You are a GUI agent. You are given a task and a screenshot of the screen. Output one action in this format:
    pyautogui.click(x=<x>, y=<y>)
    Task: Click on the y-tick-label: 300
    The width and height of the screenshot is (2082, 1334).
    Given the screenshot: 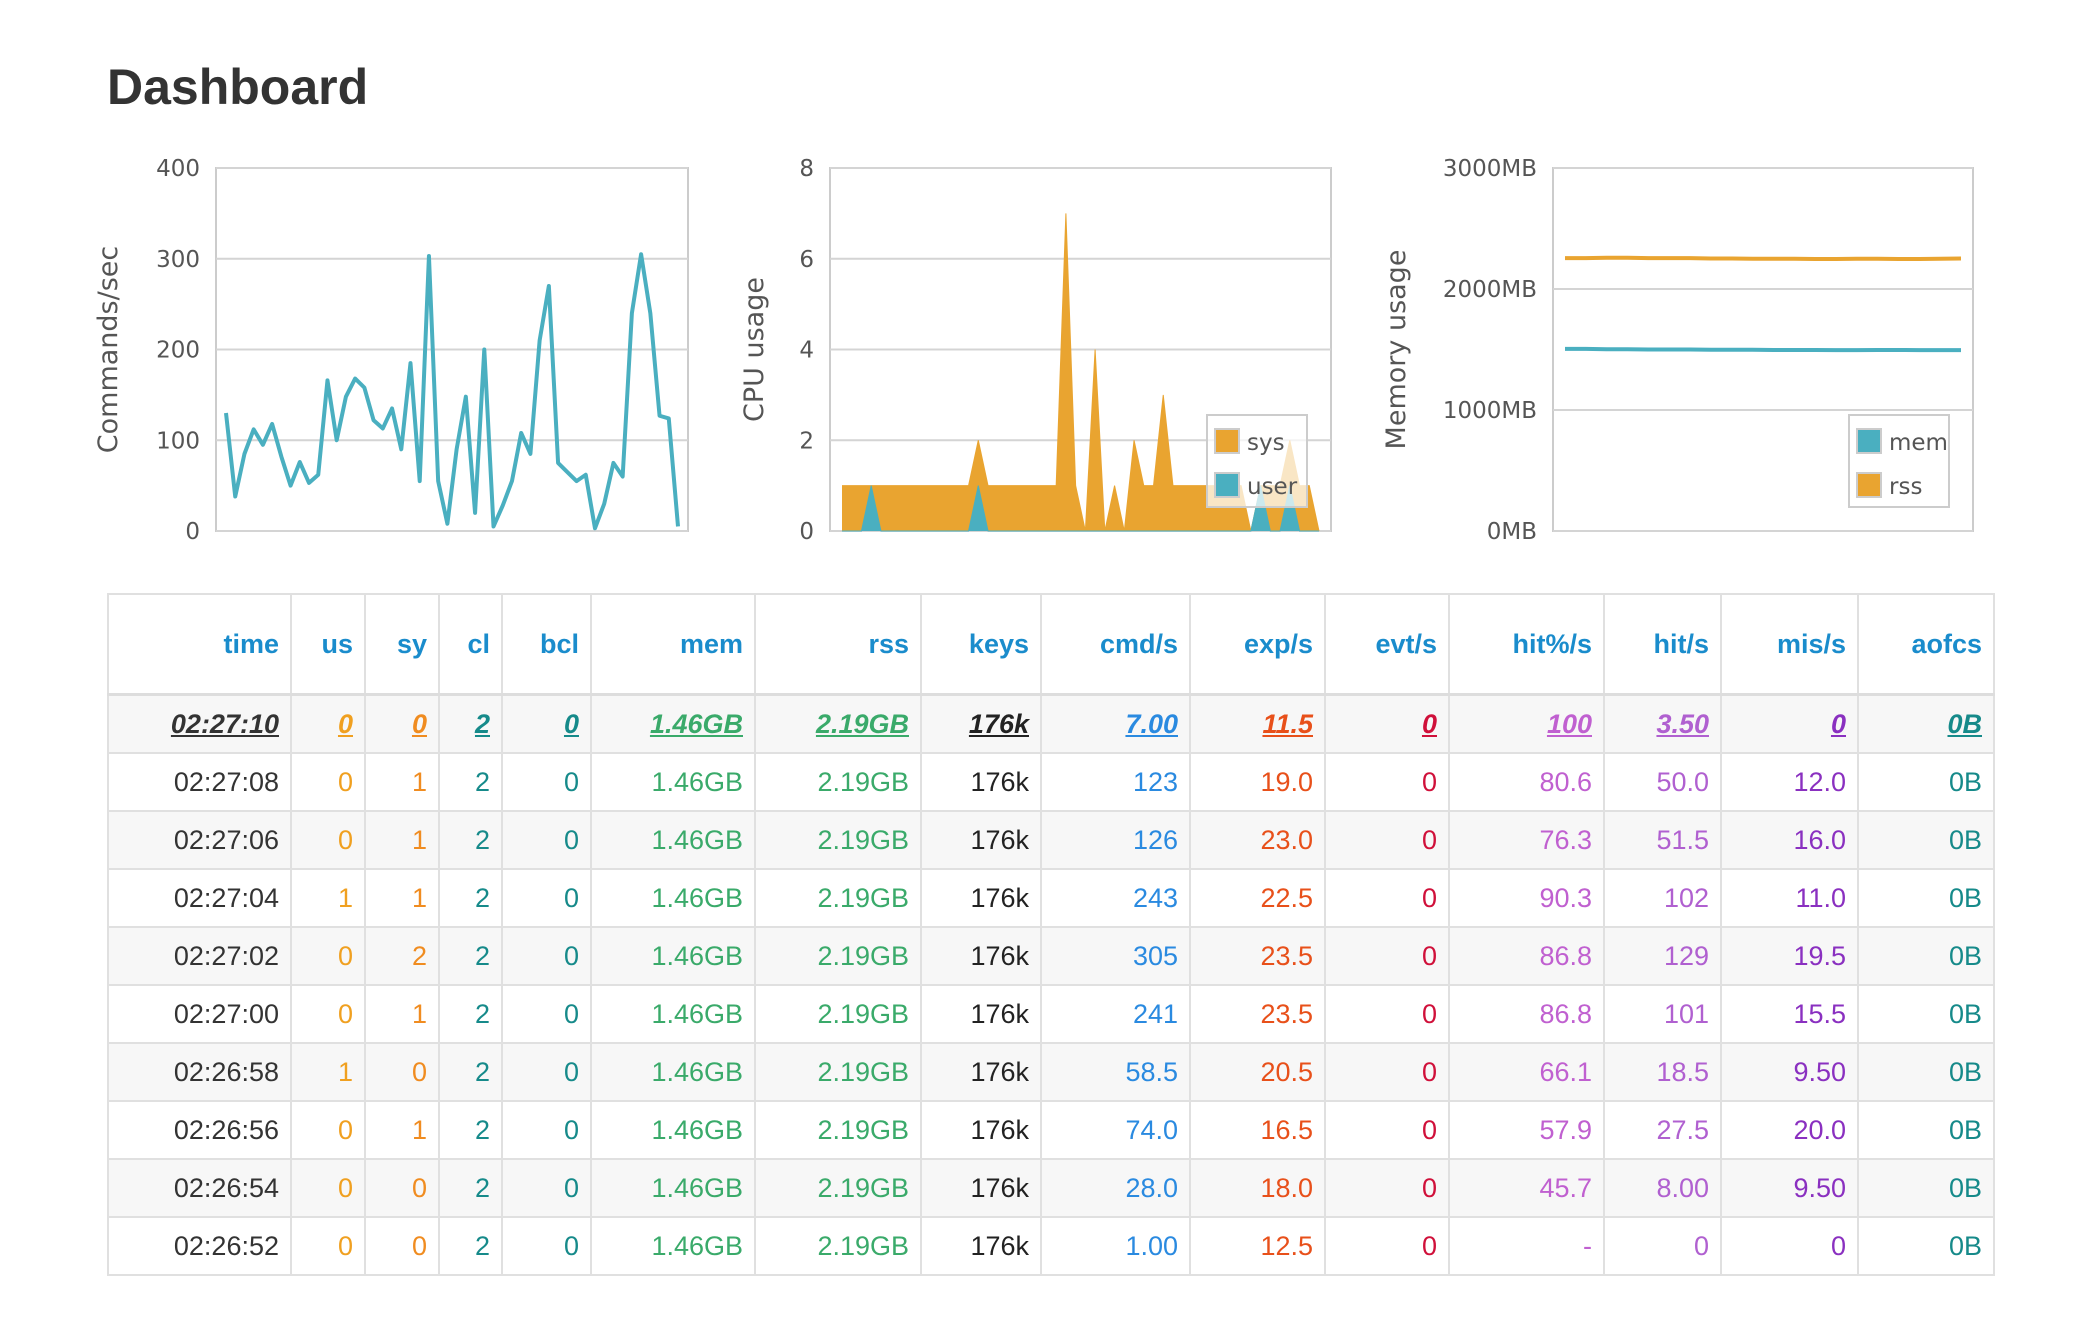 What is the action you would take?
    pyautogui.click(x=178, y=260)
    